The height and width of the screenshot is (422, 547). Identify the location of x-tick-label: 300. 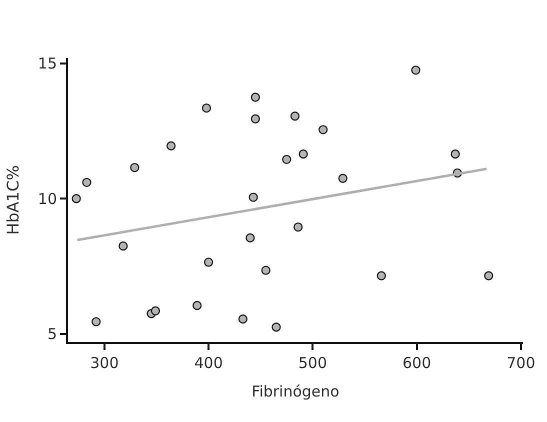
(104, 363).